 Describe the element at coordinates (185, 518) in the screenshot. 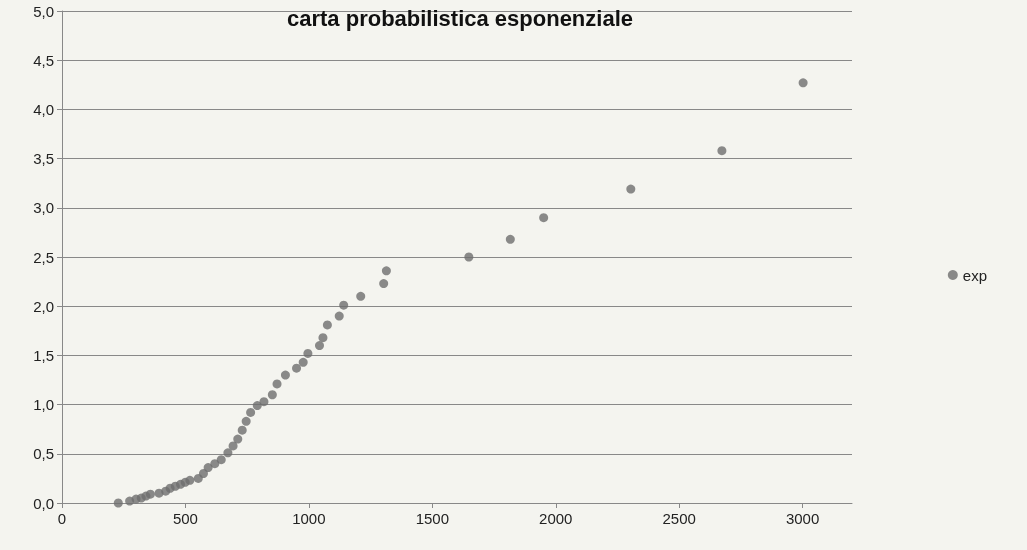

I see `x-tick-label: 500` at that location.